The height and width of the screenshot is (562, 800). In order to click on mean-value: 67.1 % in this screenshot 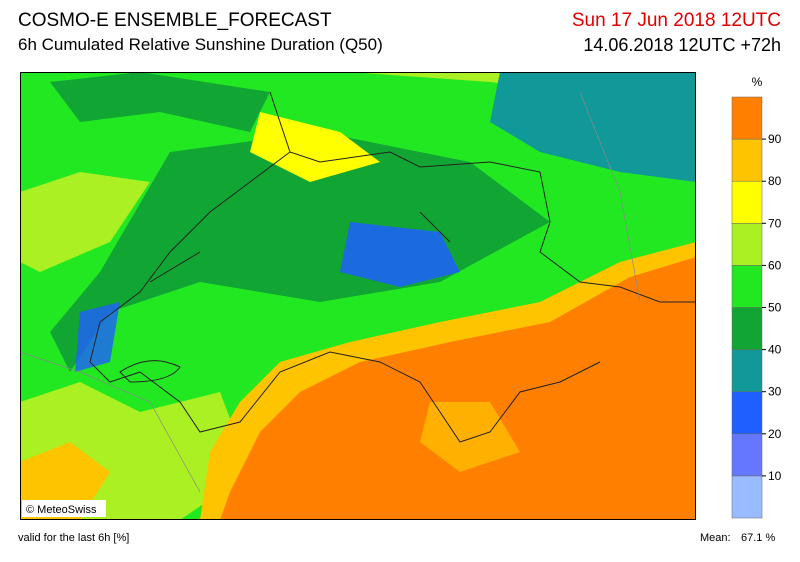, I will do `click(758, 538)`.